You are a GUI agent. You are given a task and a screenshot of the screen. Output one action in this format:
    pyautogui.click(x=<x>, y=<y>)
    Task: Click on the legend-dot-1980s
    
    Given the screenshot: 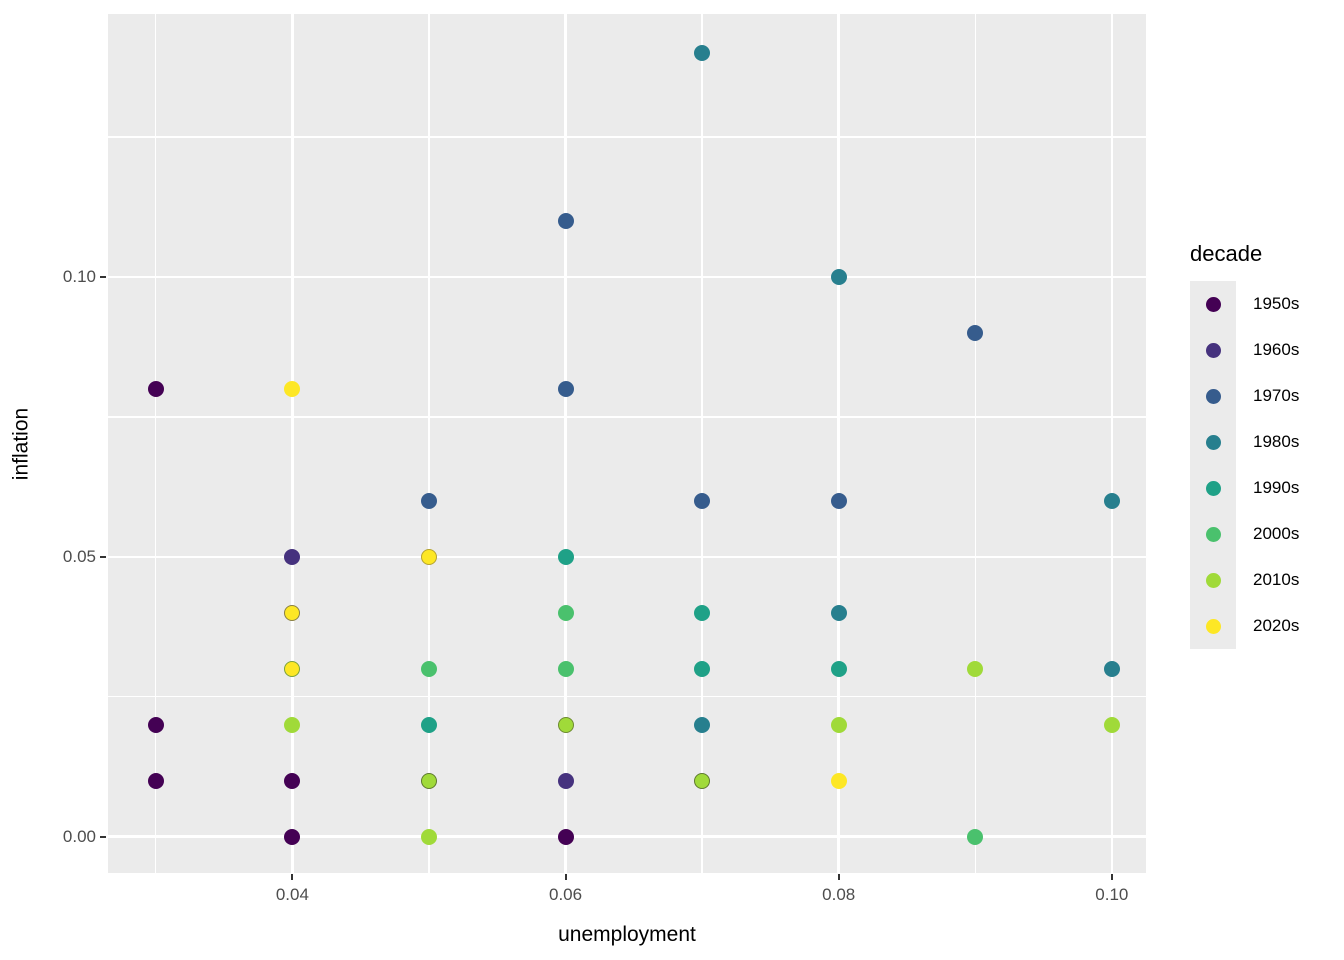 What is the action you would take?
    pyautogui.click(x=1213, y=442)
    